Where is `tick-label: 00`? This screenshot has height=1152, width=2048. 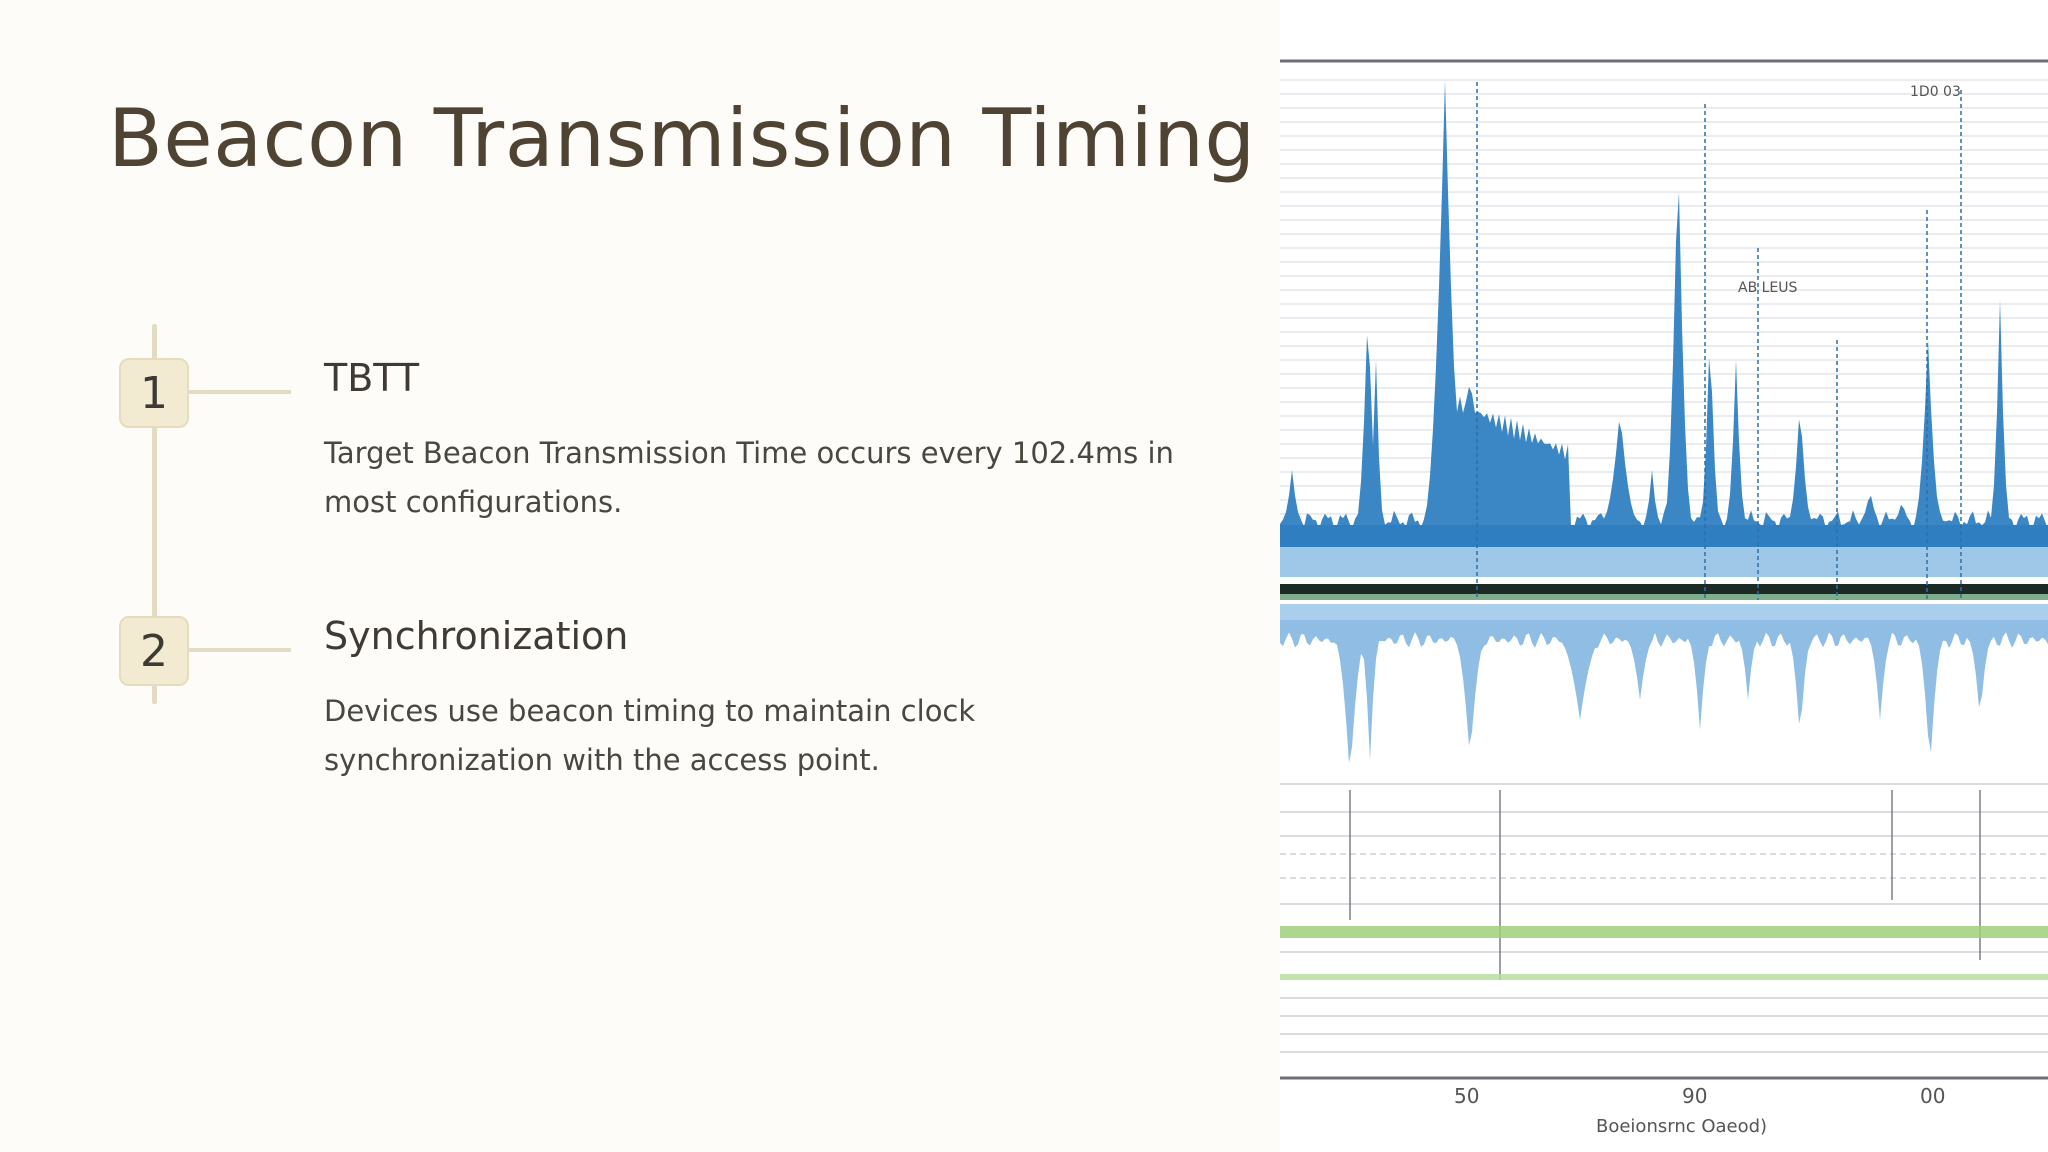
tick-label: 00 is located at coordinates (1932, 1096).